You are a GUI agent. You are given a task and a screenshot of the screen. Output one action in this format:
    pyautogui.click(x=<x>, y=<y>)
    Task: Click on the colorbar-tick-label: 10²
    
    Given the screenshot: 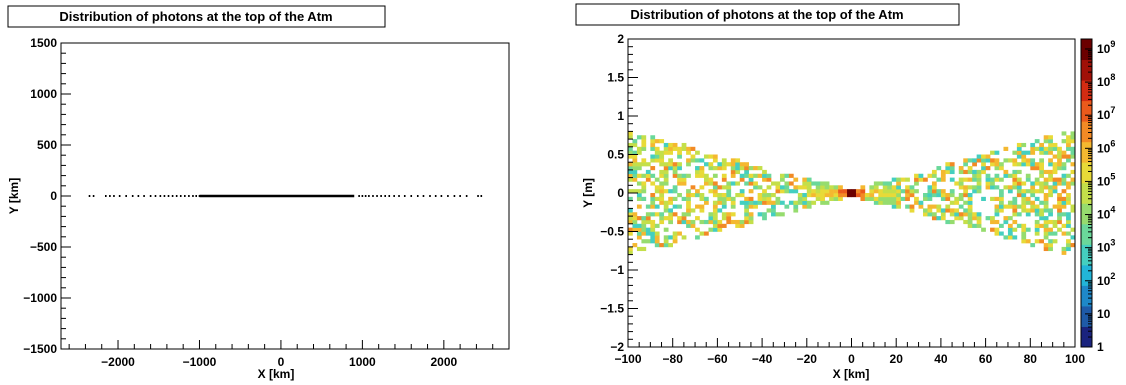 What is the action you would take?
    pyautogui.click(x=1106, y=279)
    